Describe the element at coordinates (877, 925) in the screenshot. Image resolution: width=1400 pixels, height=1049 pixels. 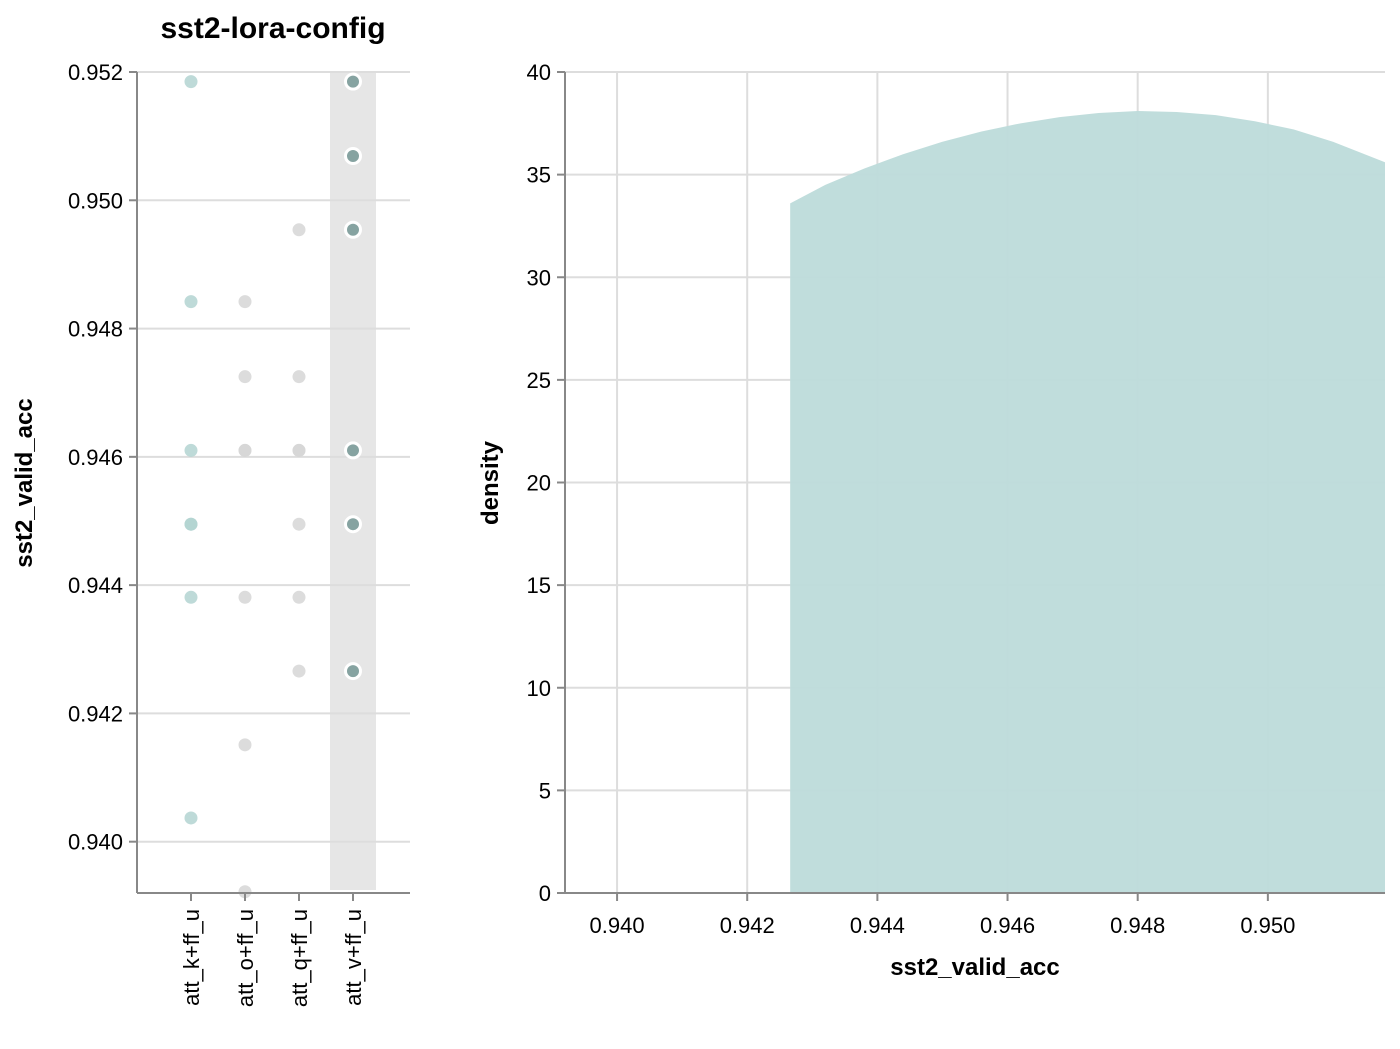
I see `density-x-tick-label: 0.944` at that location.